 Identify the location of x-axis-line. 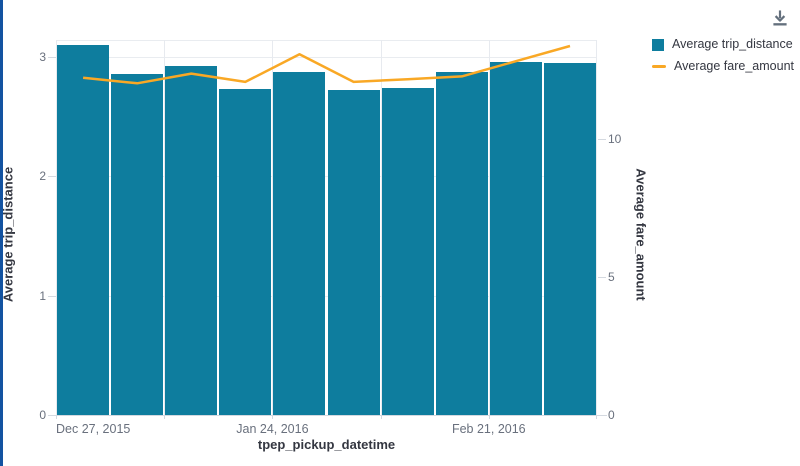
(331, 415).